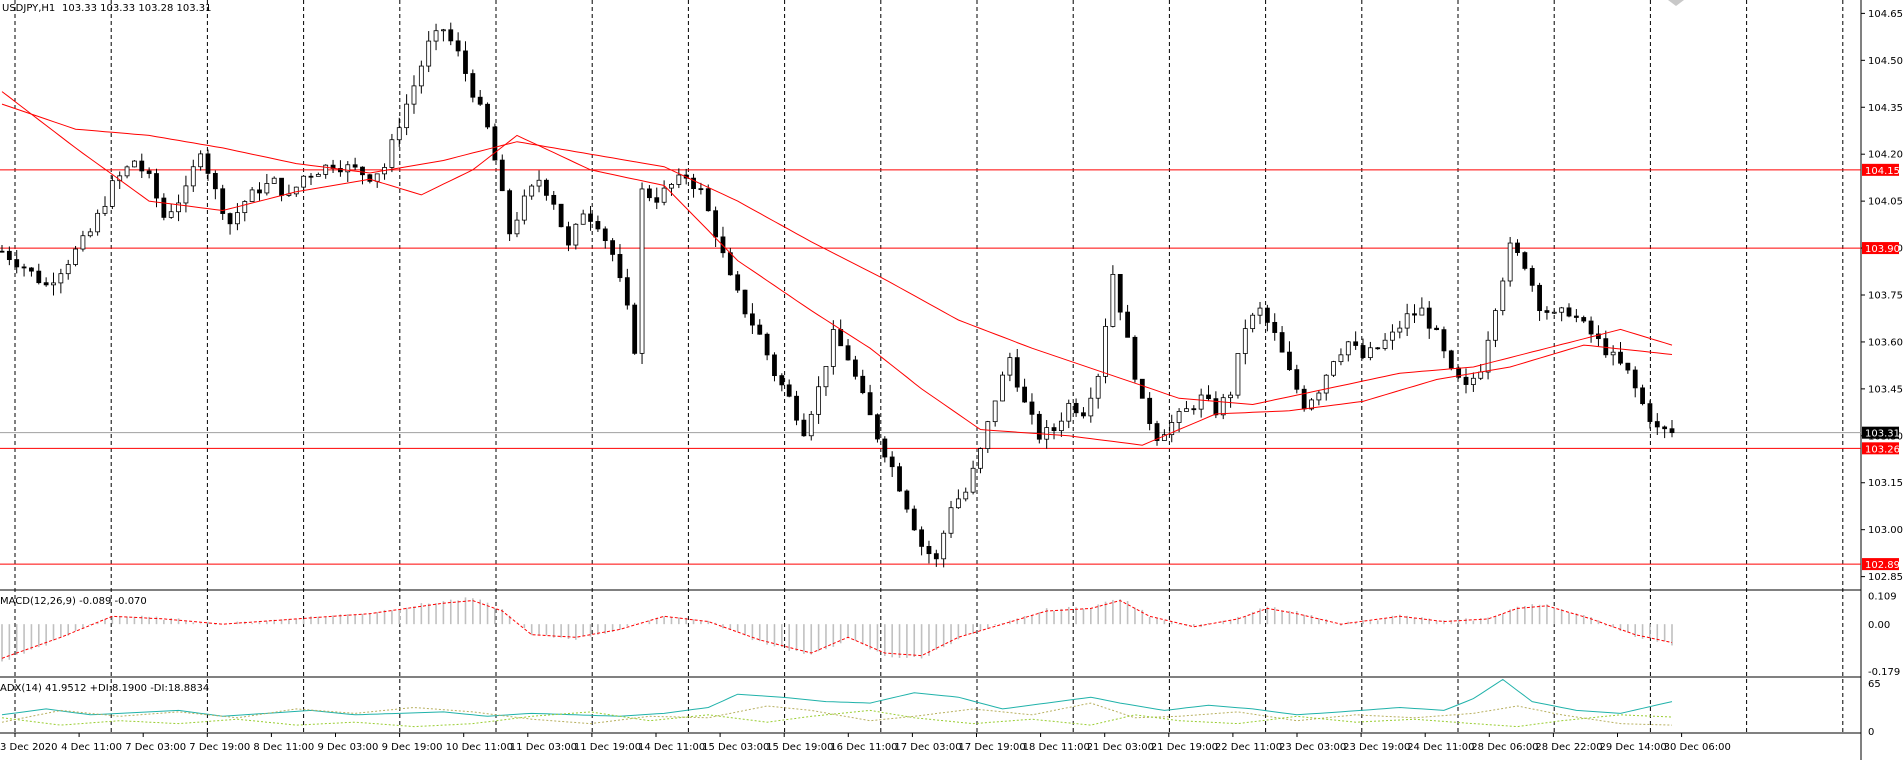  I want to click on adx-pane: ADX(14) 41.9512 +DI:8.1900 -DI:18.8834, so click(836, 703).